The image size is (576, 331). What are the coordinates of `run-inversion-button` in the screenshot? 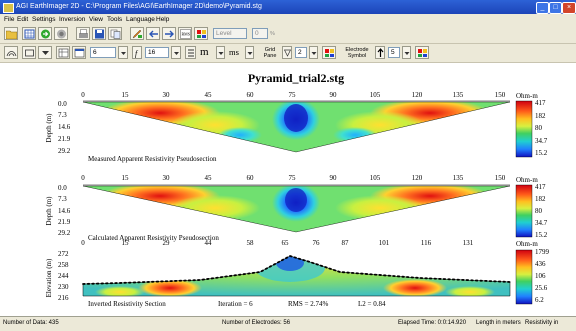 It's located at (45, 33).